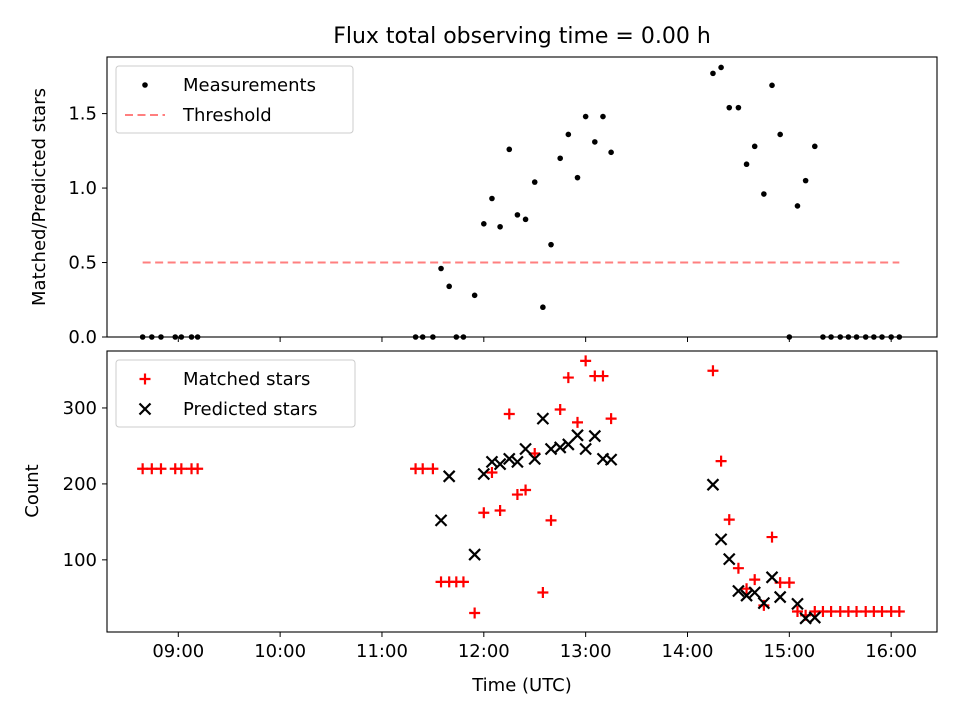  Describe the element at coordinates (32, 490) in the screenshot. I see `y-axis-label: Count` at that location.